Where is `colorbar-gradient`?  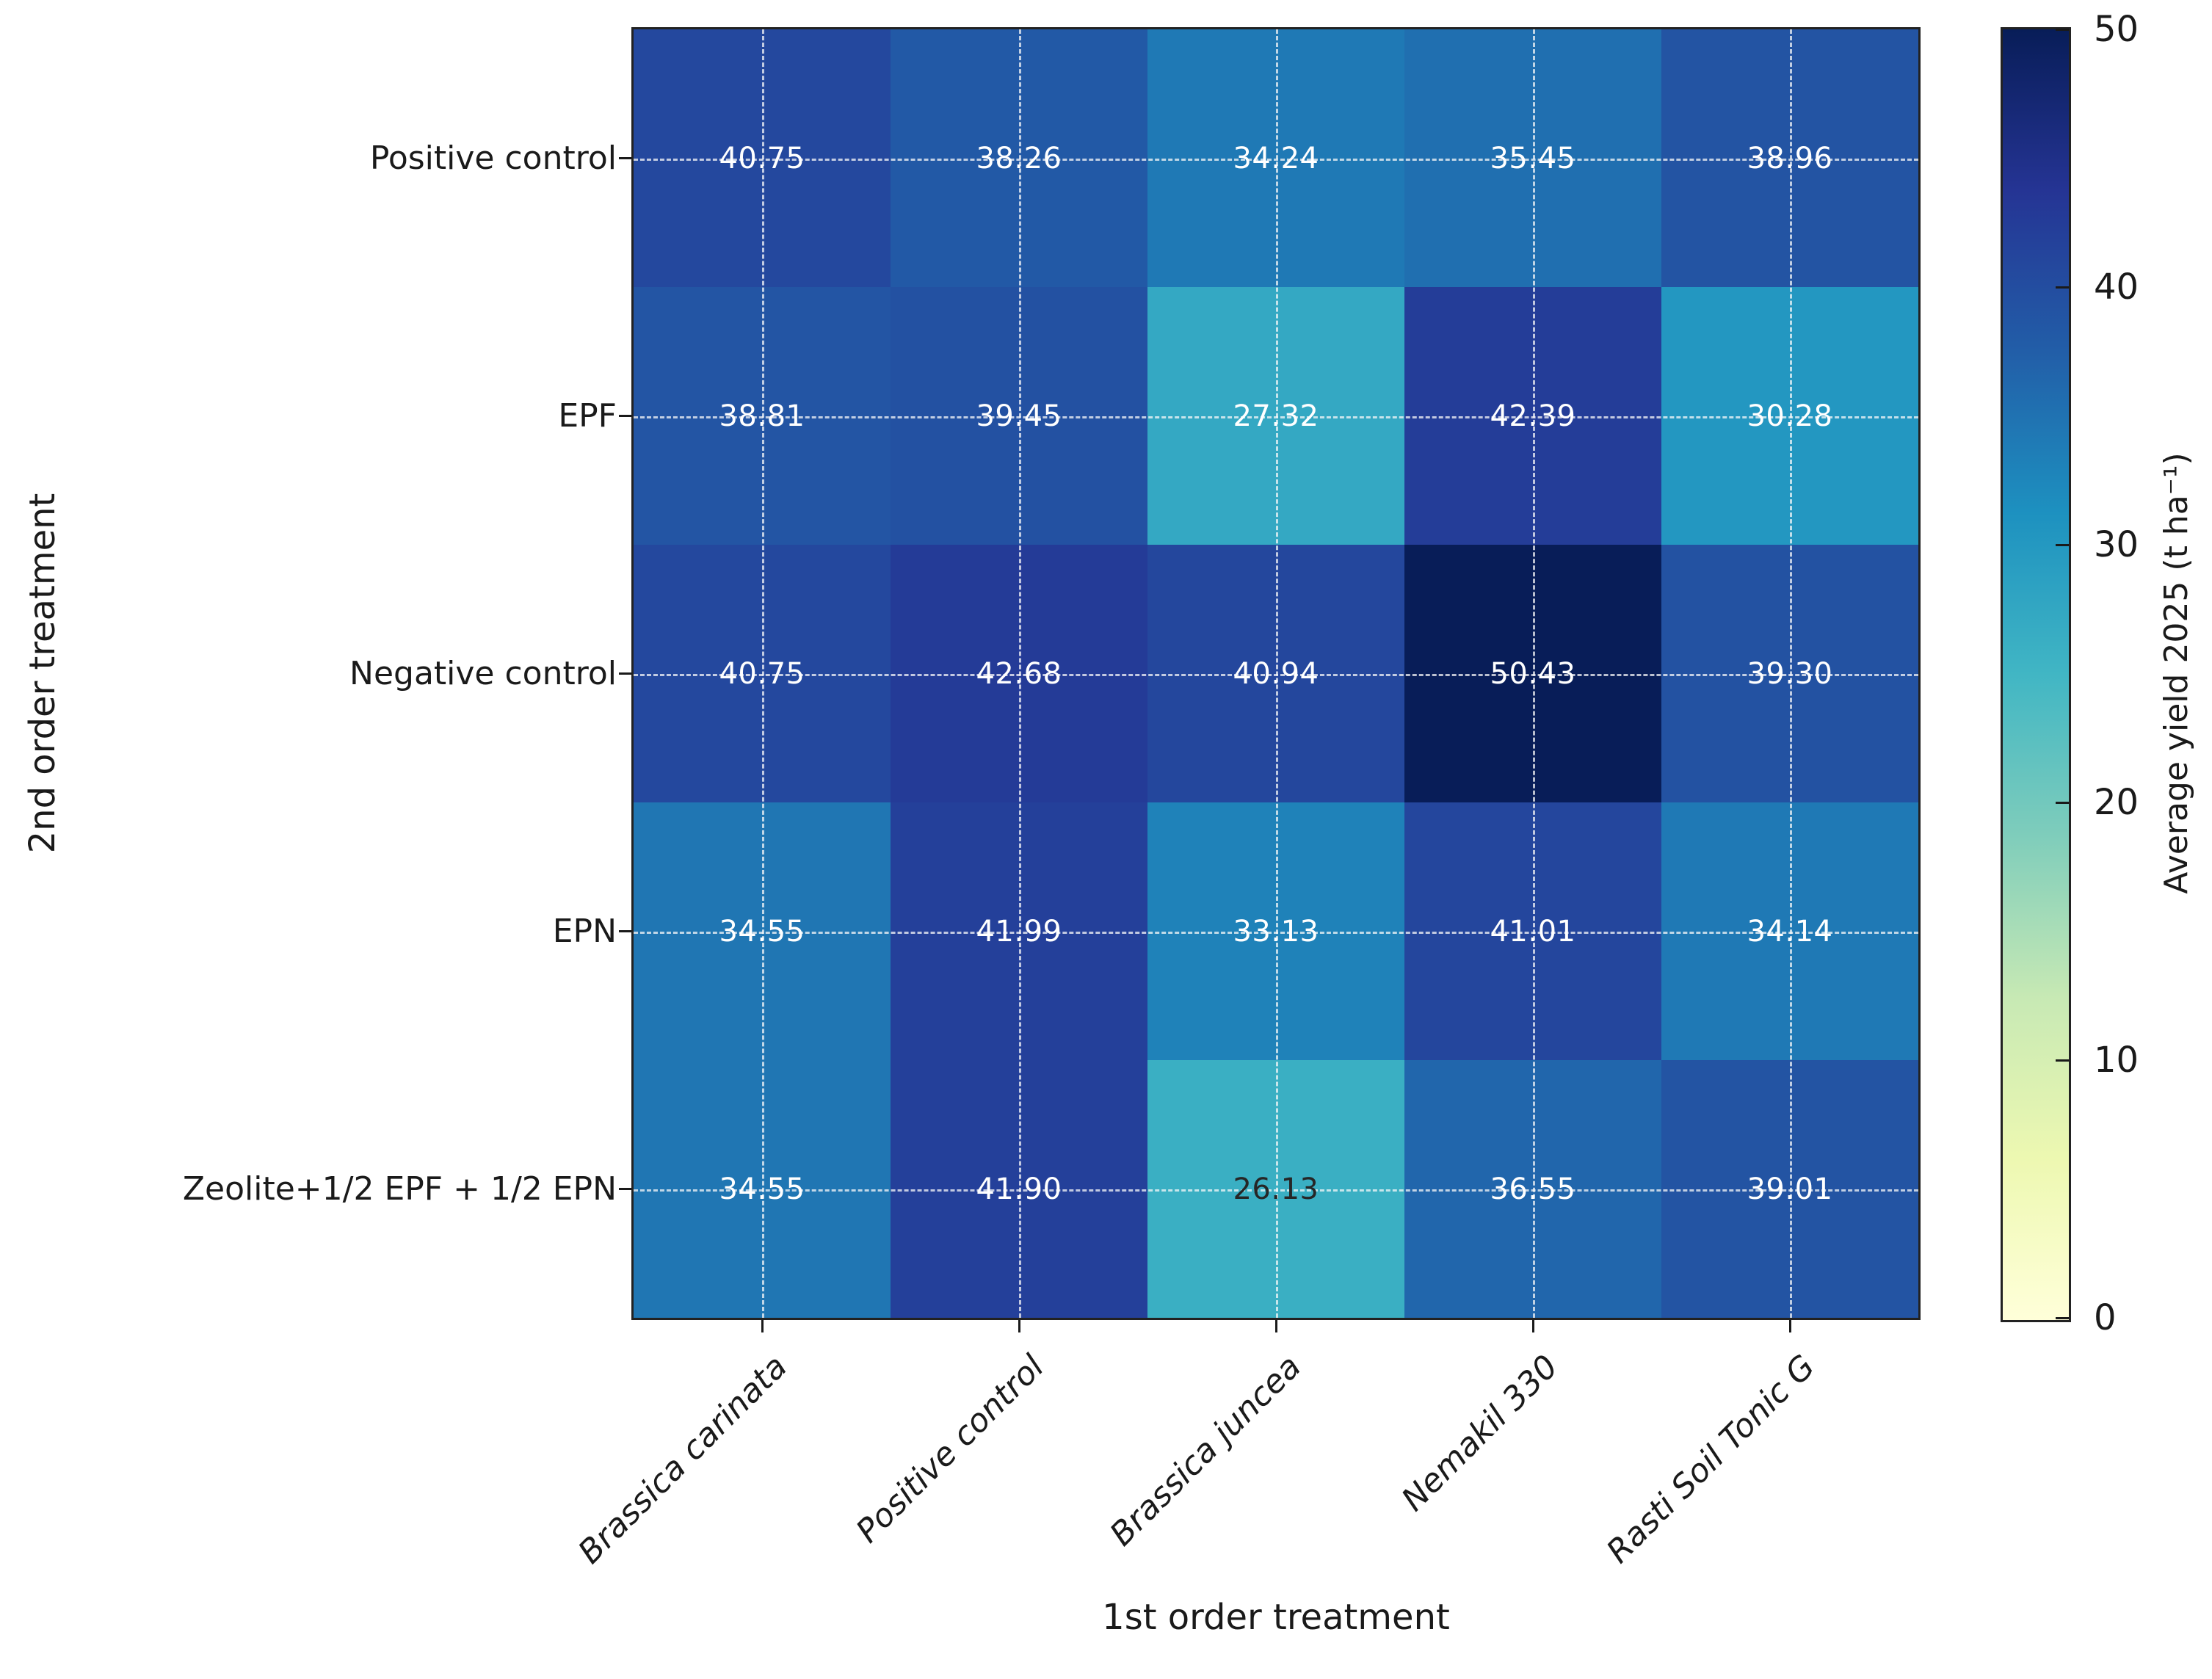
colorbar-gradient is located at coordinates (2036, 674).